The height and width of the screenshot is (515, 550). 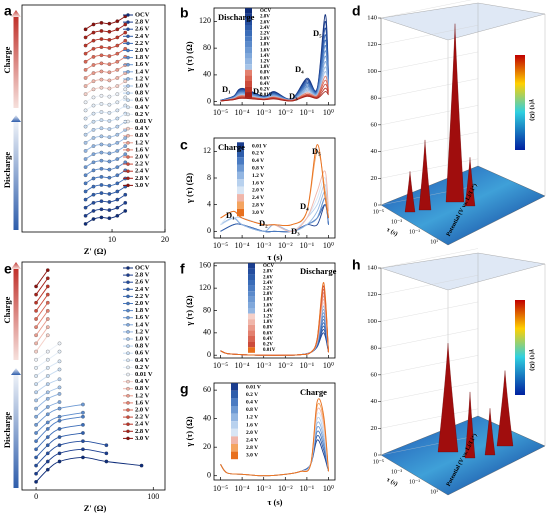 What do you see at coordinates (429, 311) in the screenshot?
I see `grid-line` at bounding box center [429, 311].